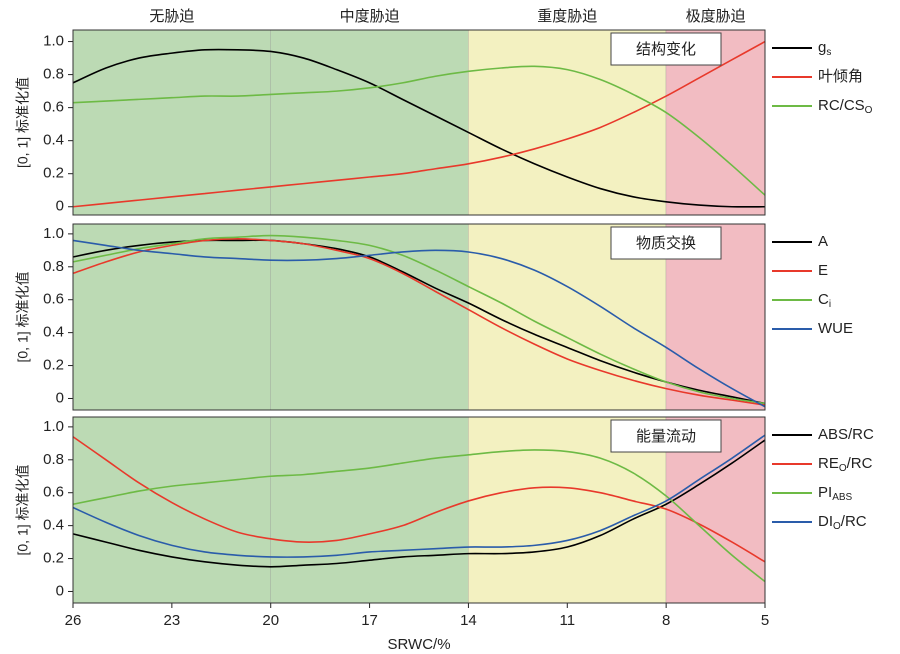 The width and height of the screenshot is (900, 654). I want to click on annotation: 结构变化, so click(666, 49).